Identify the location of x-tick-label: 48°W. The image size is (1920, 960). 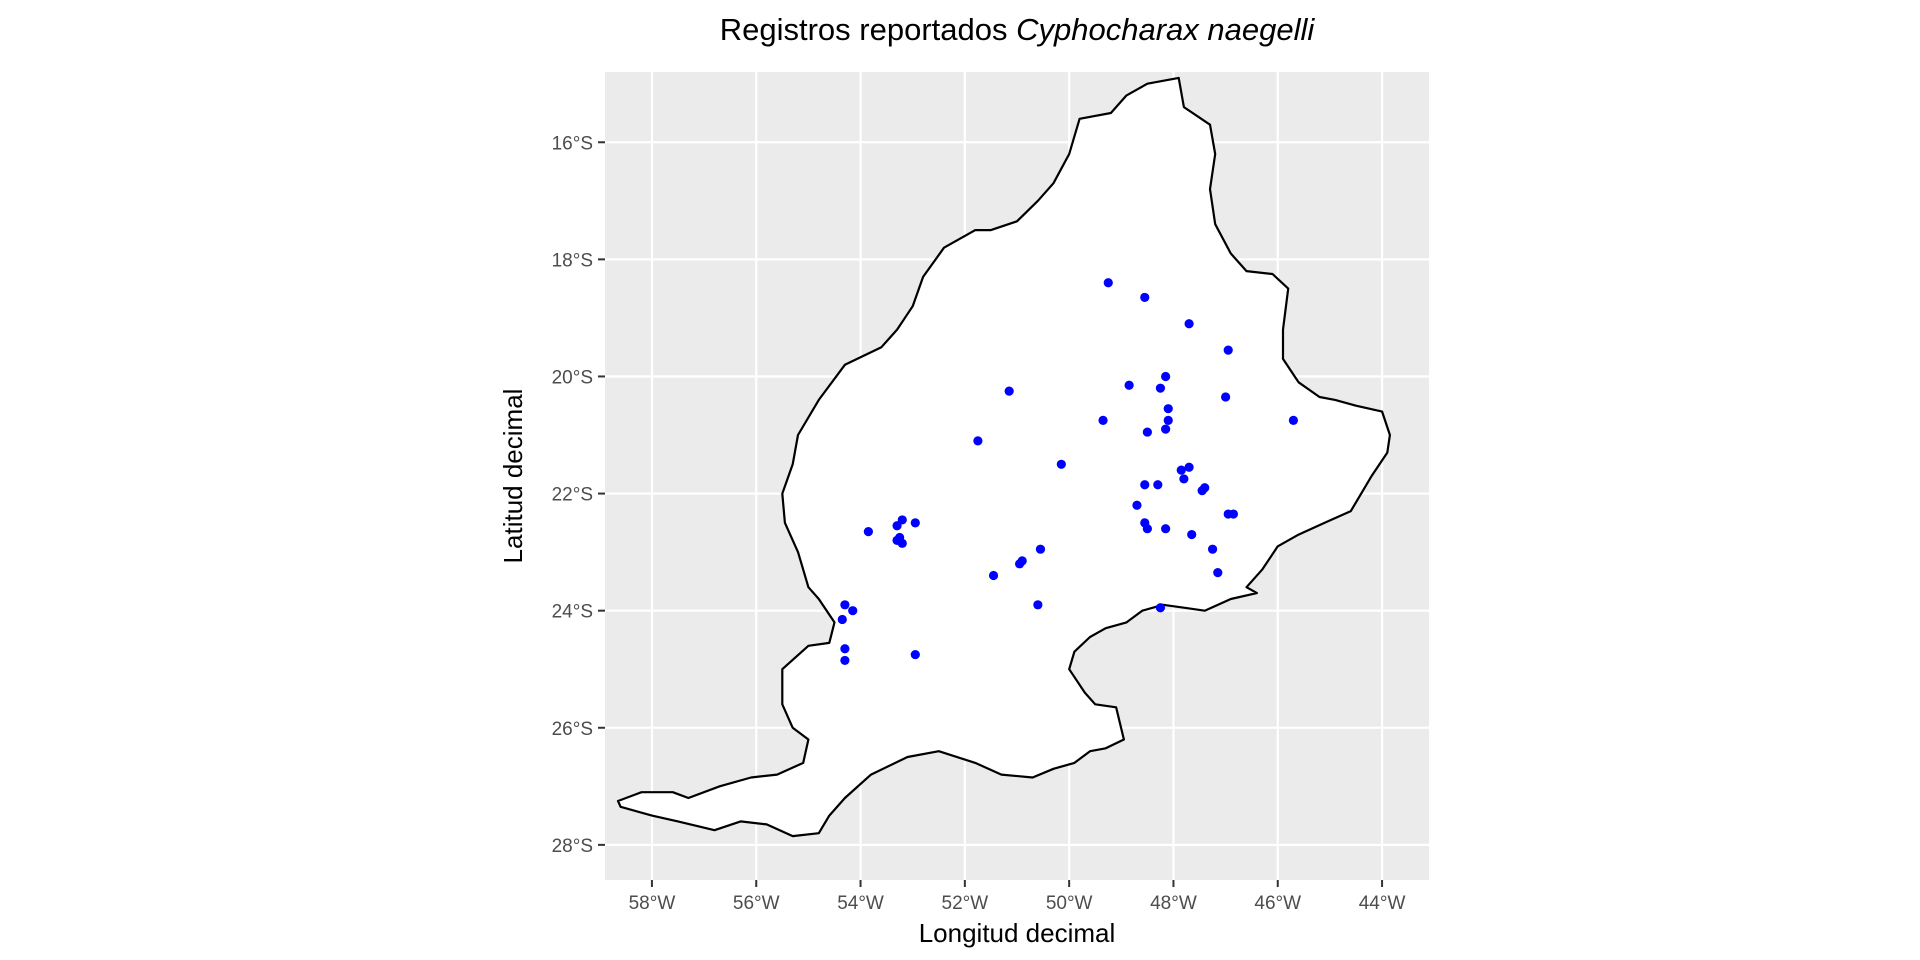
(1173, 903).